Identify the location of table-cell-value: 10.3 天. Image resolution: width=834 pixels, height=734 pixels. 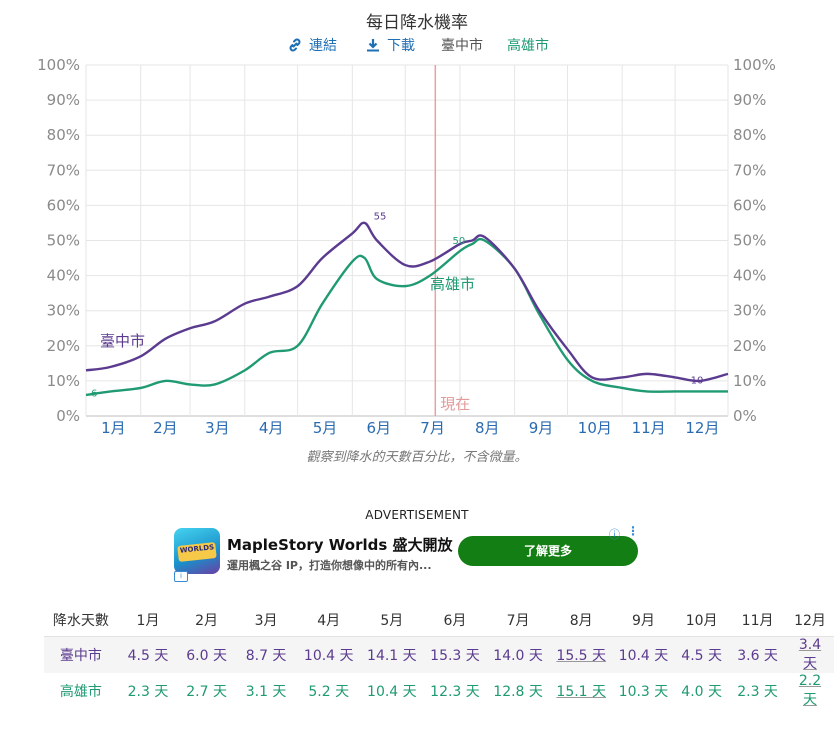
(643, 692).